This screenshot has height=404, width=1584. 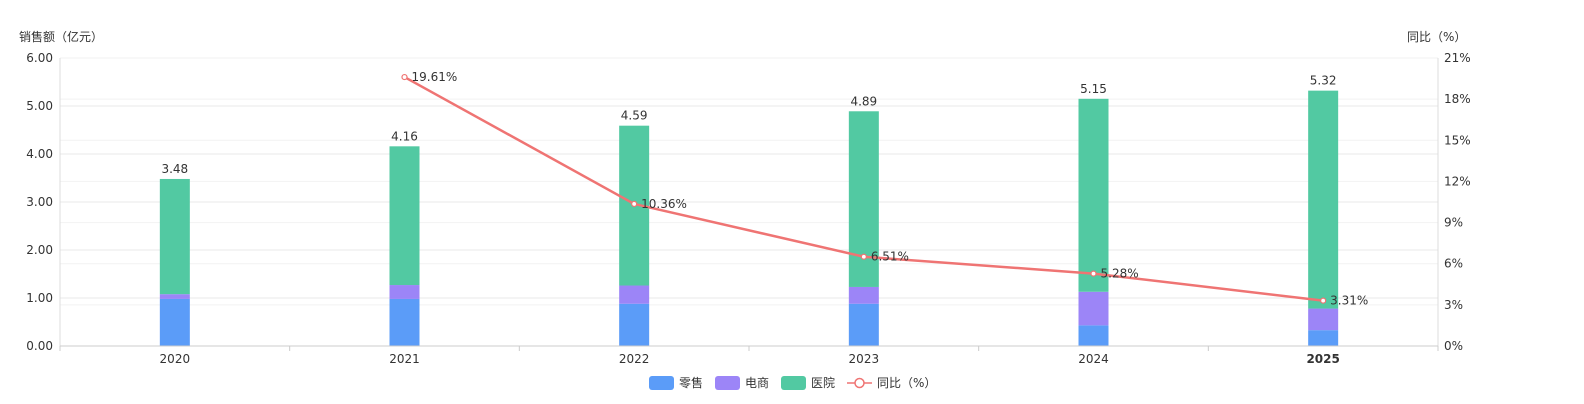 I want to click on left-axis-tick-label: 4.00, so click(x=39, y=154).